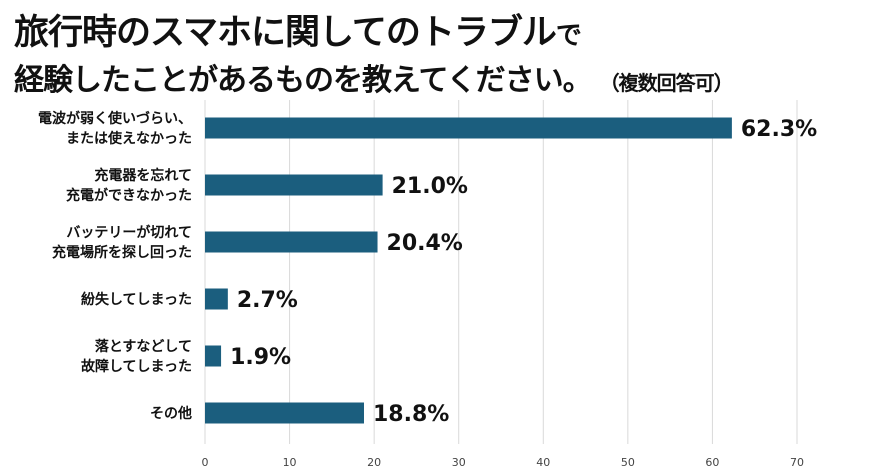 This screenshot has width=870, height=472. What do you see at coordinates (129, 232) in the screenshot?
I see `category-label-2-line-0: バッテリーが切れて` at bounding box center [129, 232].